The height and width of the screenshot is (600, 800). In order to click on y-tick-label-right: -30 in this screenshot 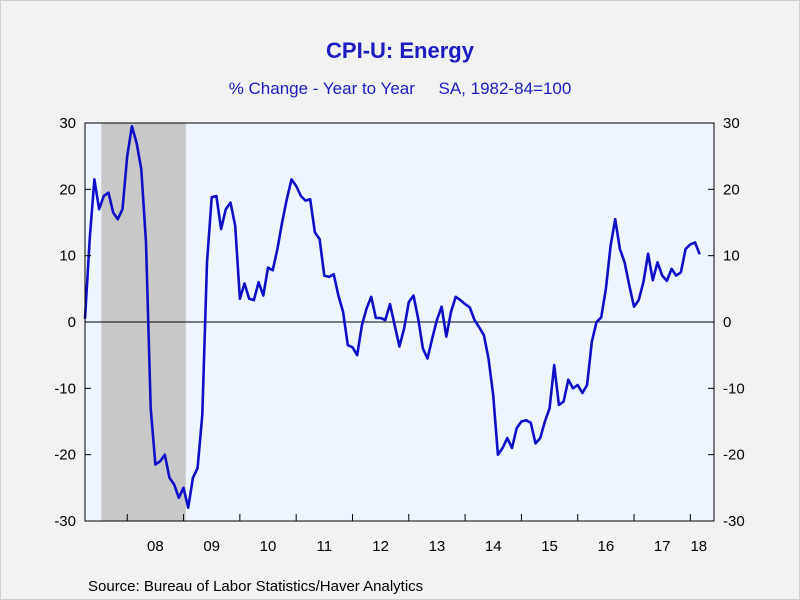, I will do `click(734, 521)`.